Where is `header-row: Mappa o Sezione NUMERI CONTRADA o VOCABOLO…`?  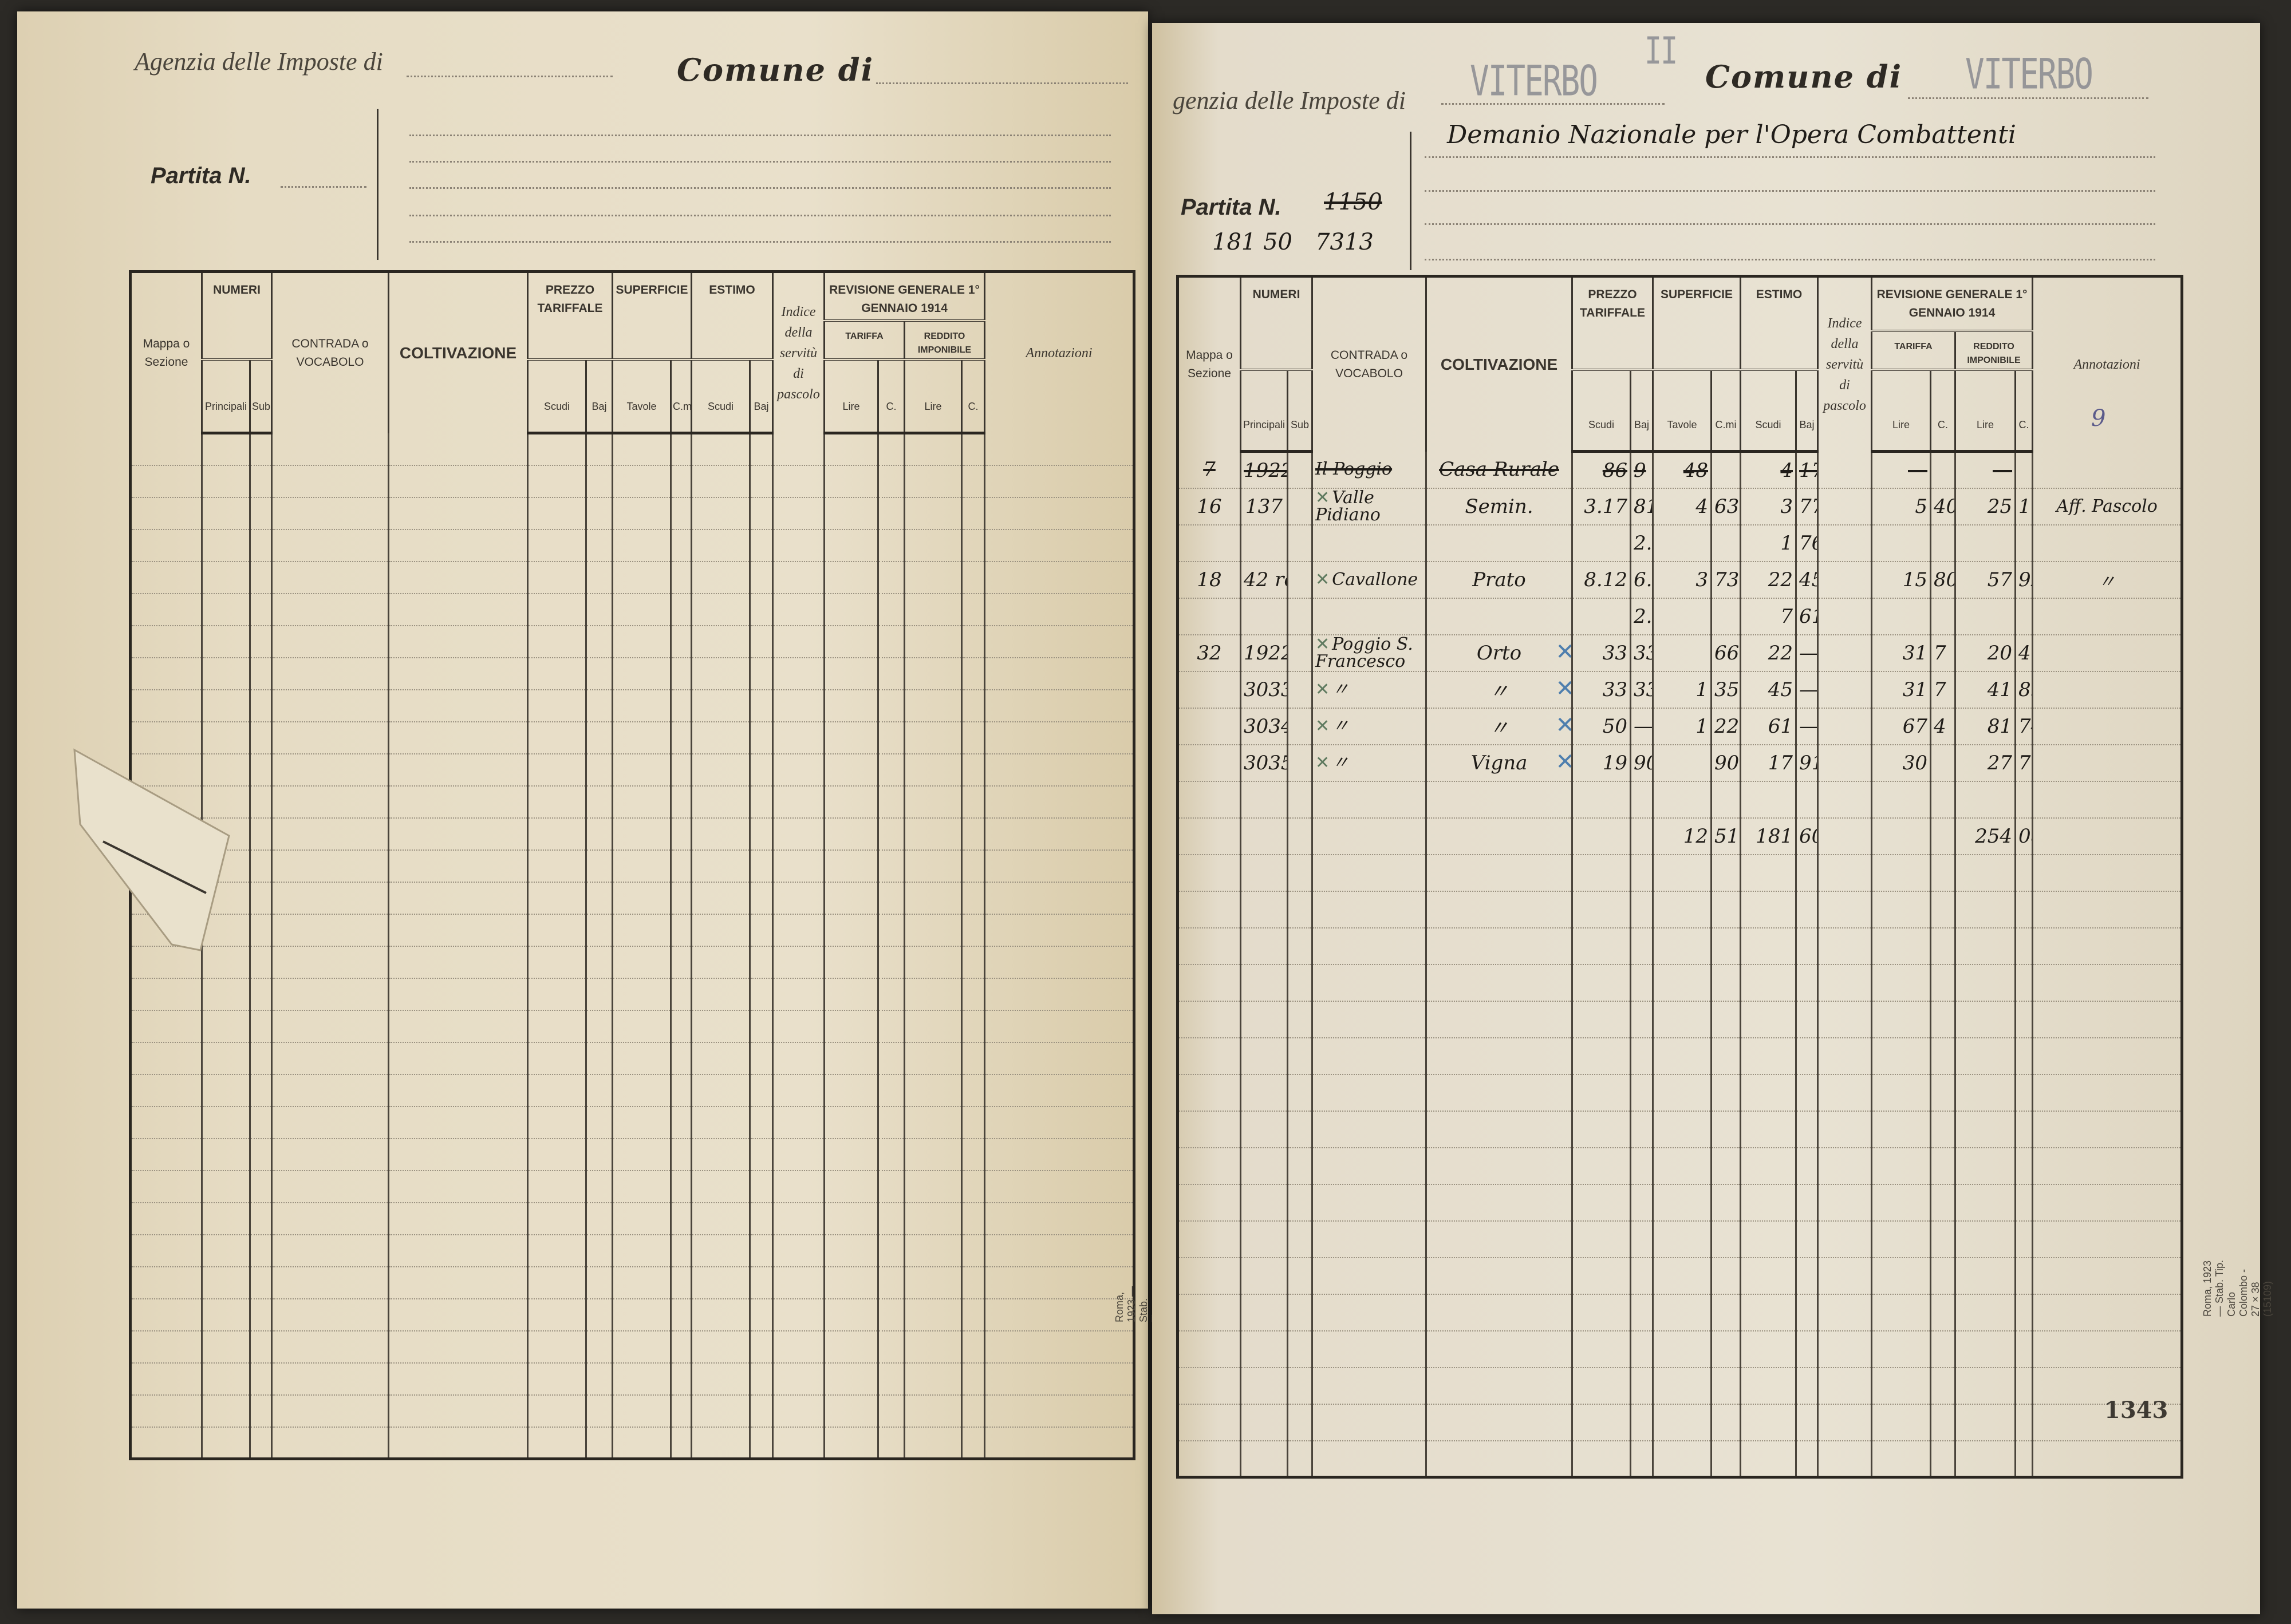
header-row: Mappa o Sezione NUMERI CONTRADA o VOCABOLO… is located at coordinates (632, 352).